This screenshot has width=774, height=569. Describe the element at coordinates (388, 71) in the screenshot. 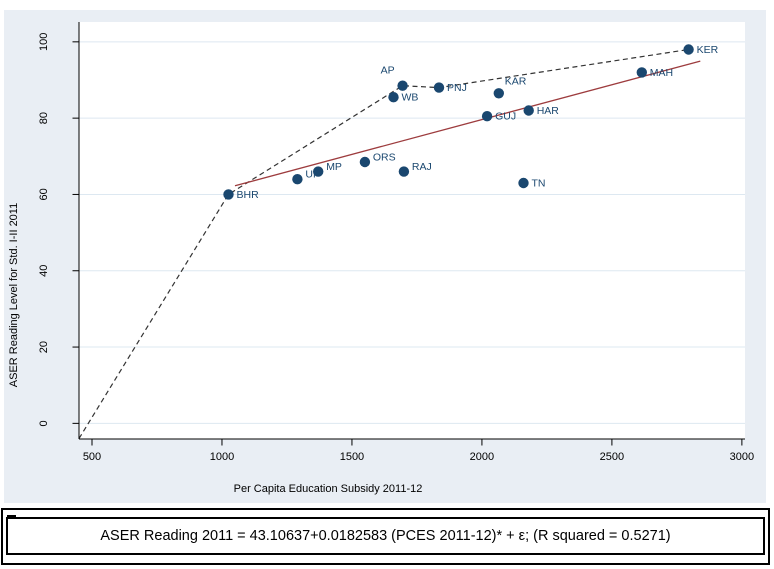

I see `data-point-label-AP: AP` at that location.